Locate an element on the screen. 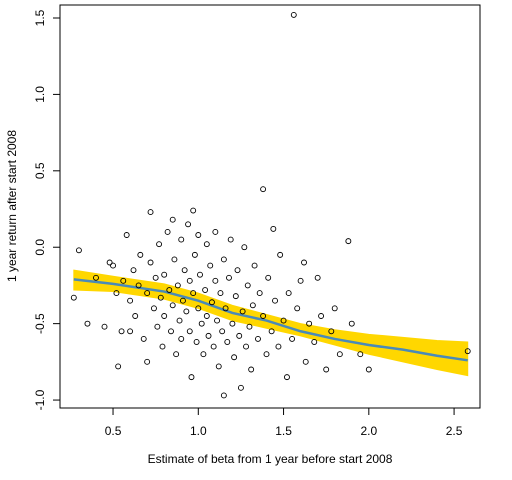 Image resolution: width=512 pixels, height=480 pixels. x-tick-label: 1.0 is located at coordinates (198, 431).